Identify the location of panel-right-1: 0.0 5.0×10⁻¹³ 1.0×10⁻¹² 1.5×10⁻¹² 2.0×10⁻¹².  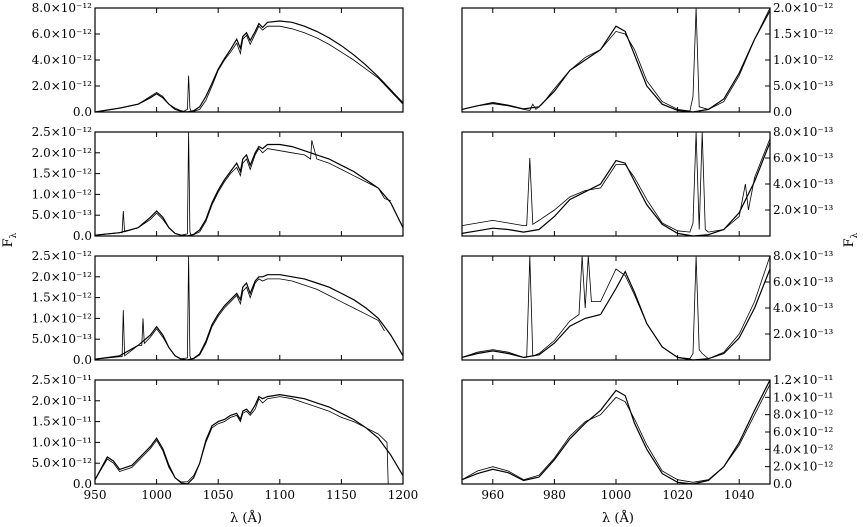
(647, 60).